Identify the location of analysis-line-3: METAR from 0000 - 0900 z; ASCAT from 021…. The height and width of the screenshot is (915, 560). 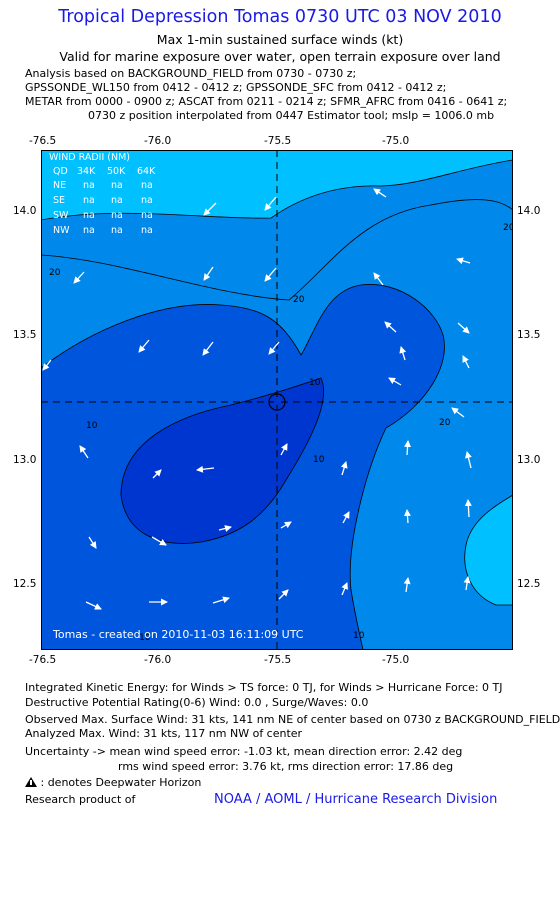
(266, 101).